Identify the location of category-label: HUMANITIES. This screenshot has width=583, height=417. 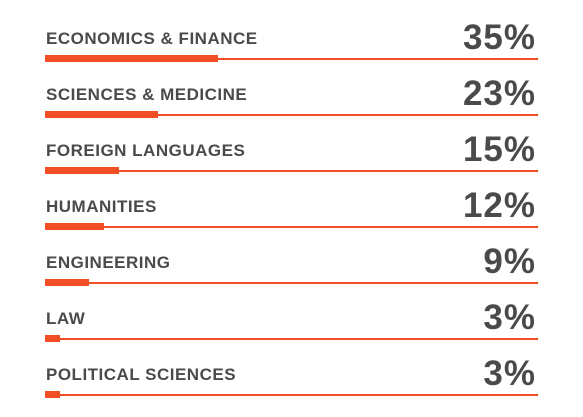
(101, 206).